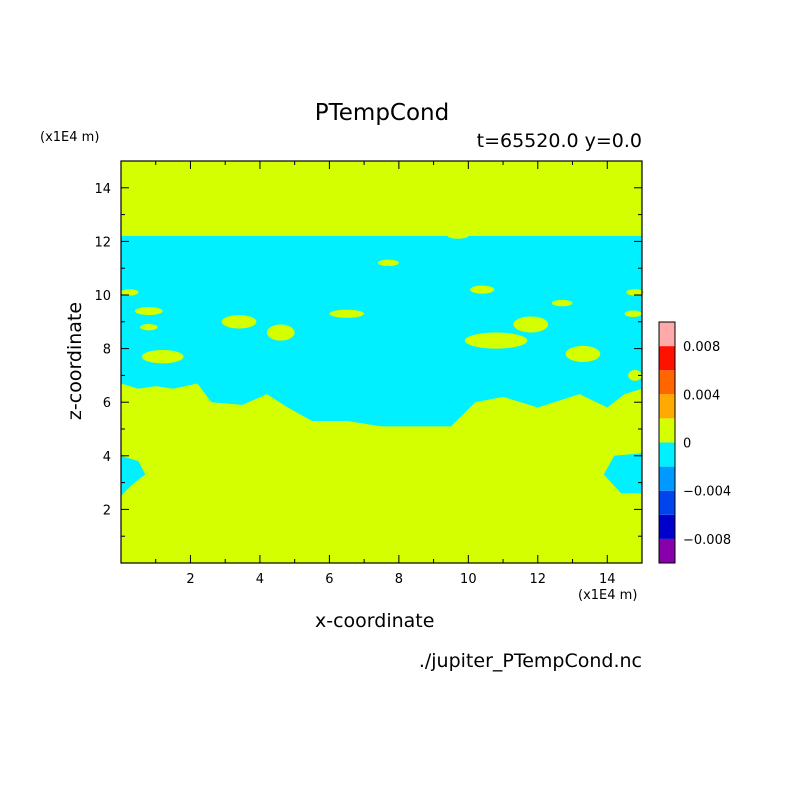  What do you see at coordinates (559, 141) in the screenshot?
I see `subtitle: t=65520.0 y=0.0` at bounding box center [559, 141].